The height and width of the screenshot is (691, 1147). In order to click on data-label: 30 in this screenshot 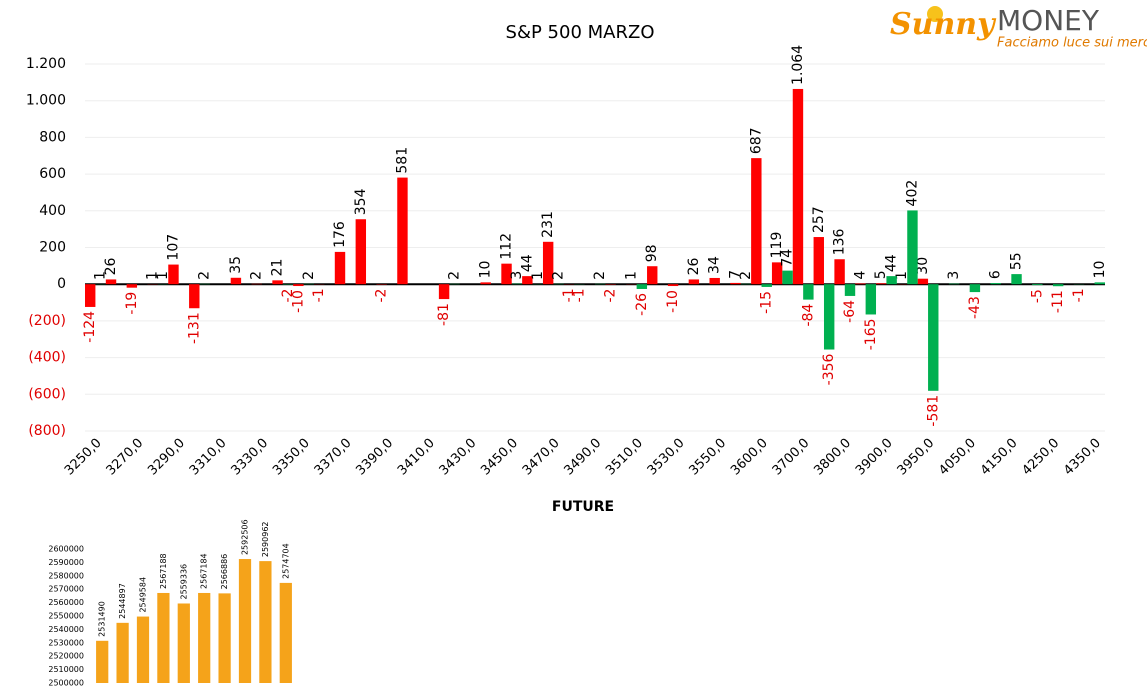, I will do `click(923, 266)`.